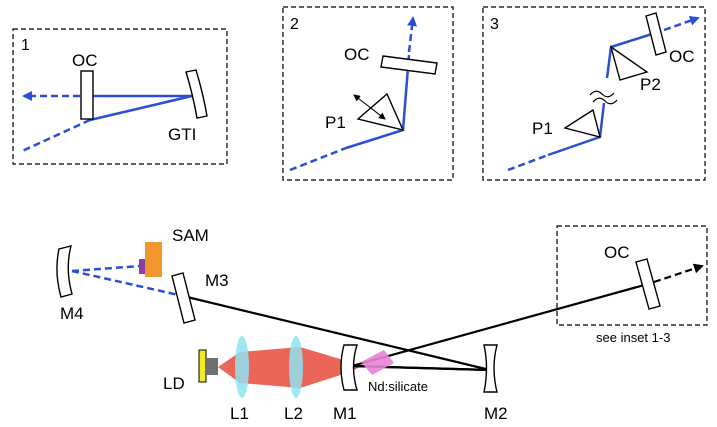 This screenshot has height=427, width=717. I want to click on beam-output-dashed, so click(678, 273).